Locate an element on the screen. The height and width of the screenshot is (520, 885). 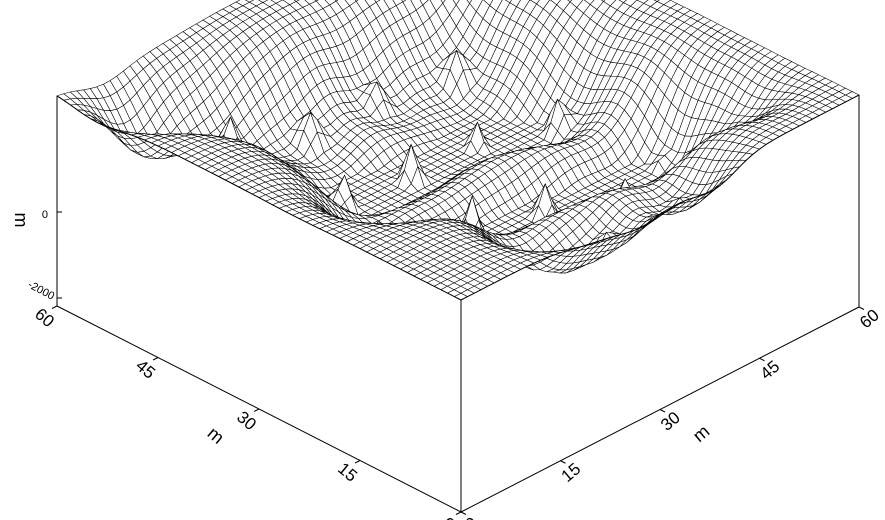
z-axis-label: m is located at coordinates (21, 220).